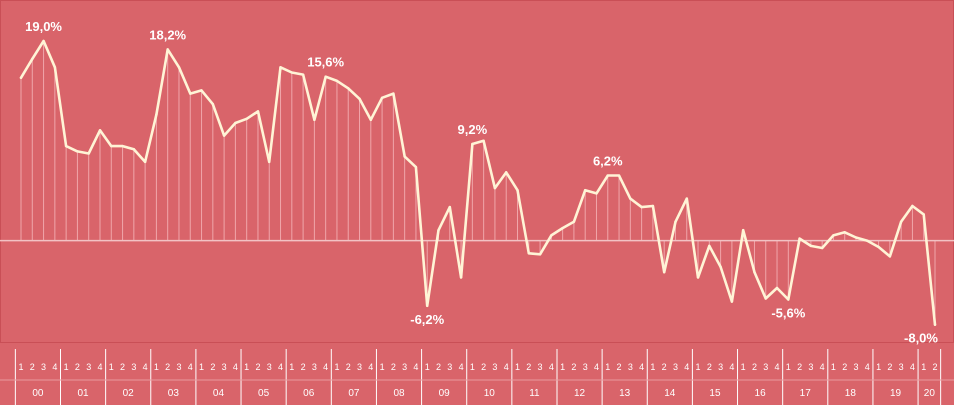 The image size is (954, 405). Describe the element at coordinates (608, 161) in the screenshot. I see `data-label: 6,2%` at that location.